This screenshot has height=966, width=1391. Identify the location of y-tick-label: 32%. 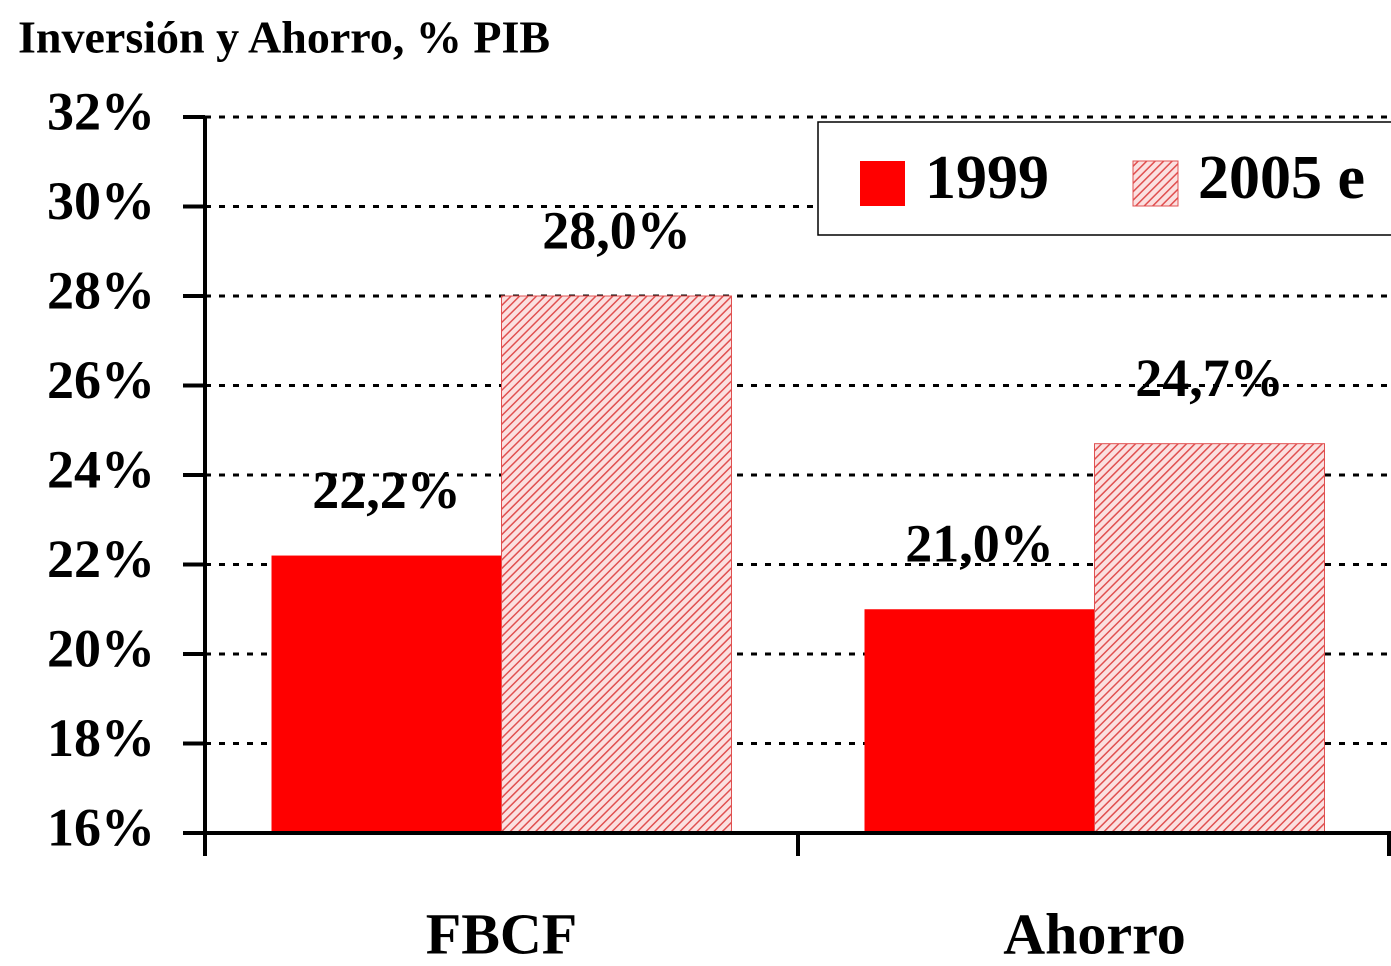
(101, 111).